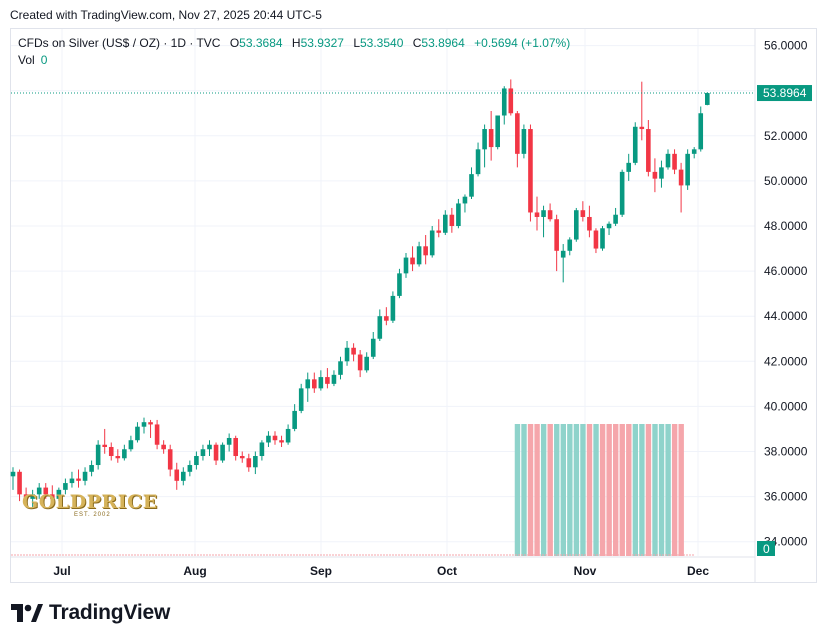 This screenshot has height=644, width=828. What do you see at coordinates (322, 43) in the screenshot?
I see `high-value: 53.9327` at bounding box center [322, 43].